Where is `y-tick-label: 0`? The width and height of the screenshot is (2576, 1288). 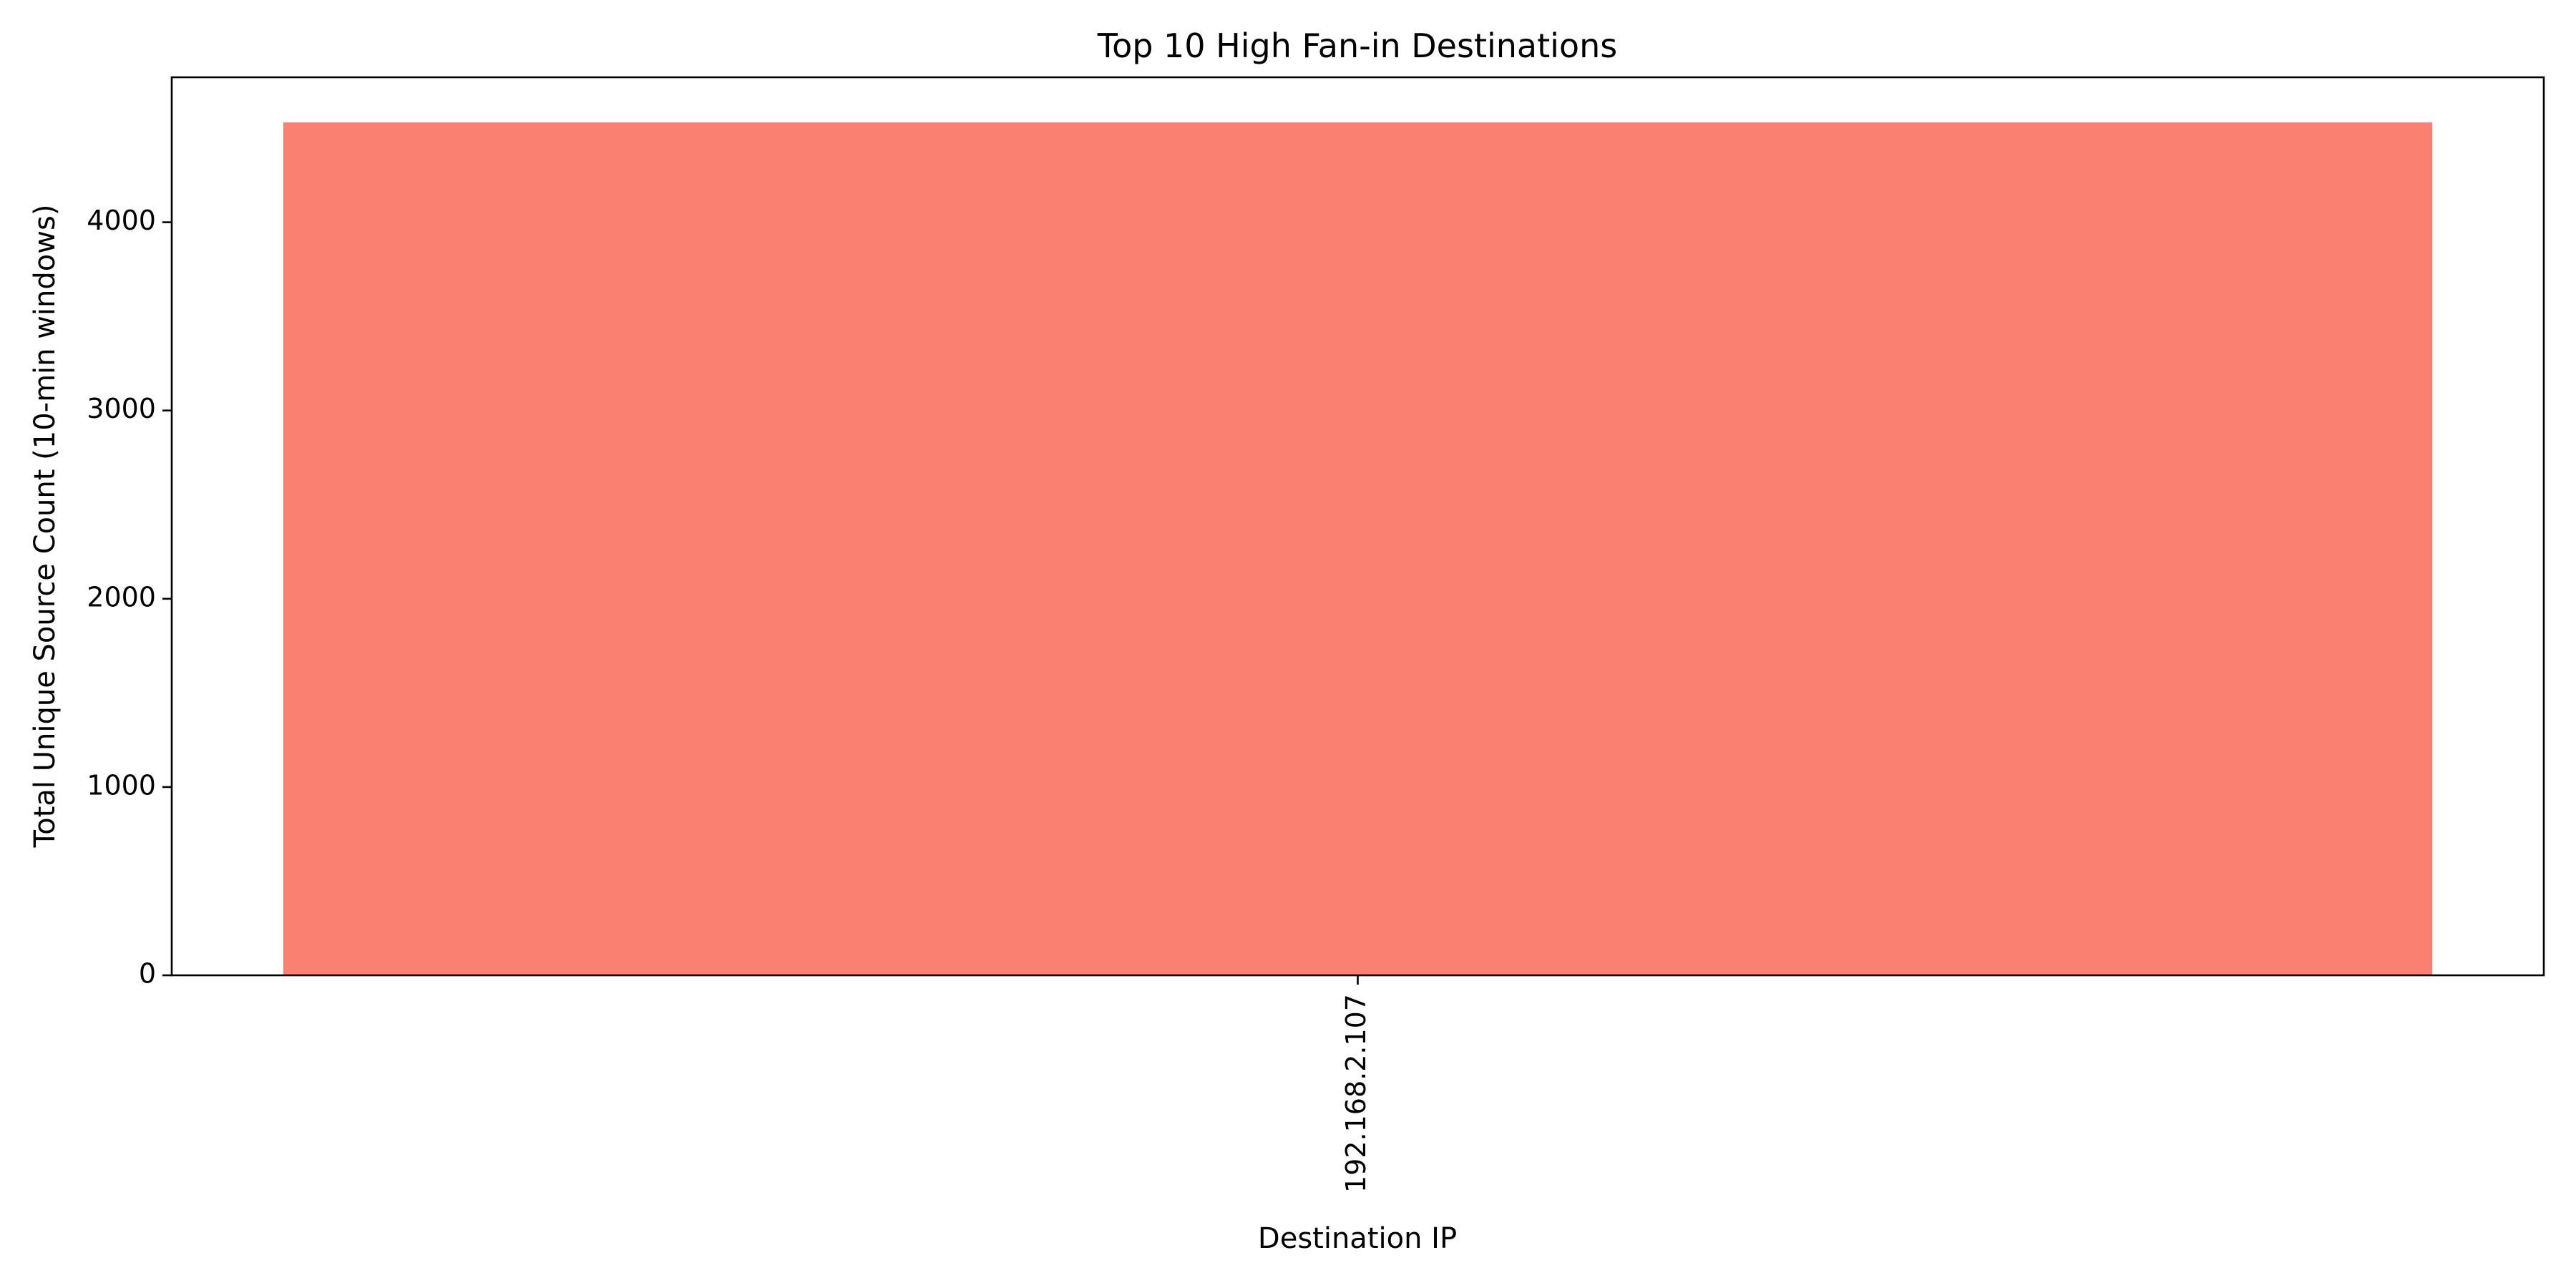 y-tick-label: 0 is located at coordinates (147, 974).